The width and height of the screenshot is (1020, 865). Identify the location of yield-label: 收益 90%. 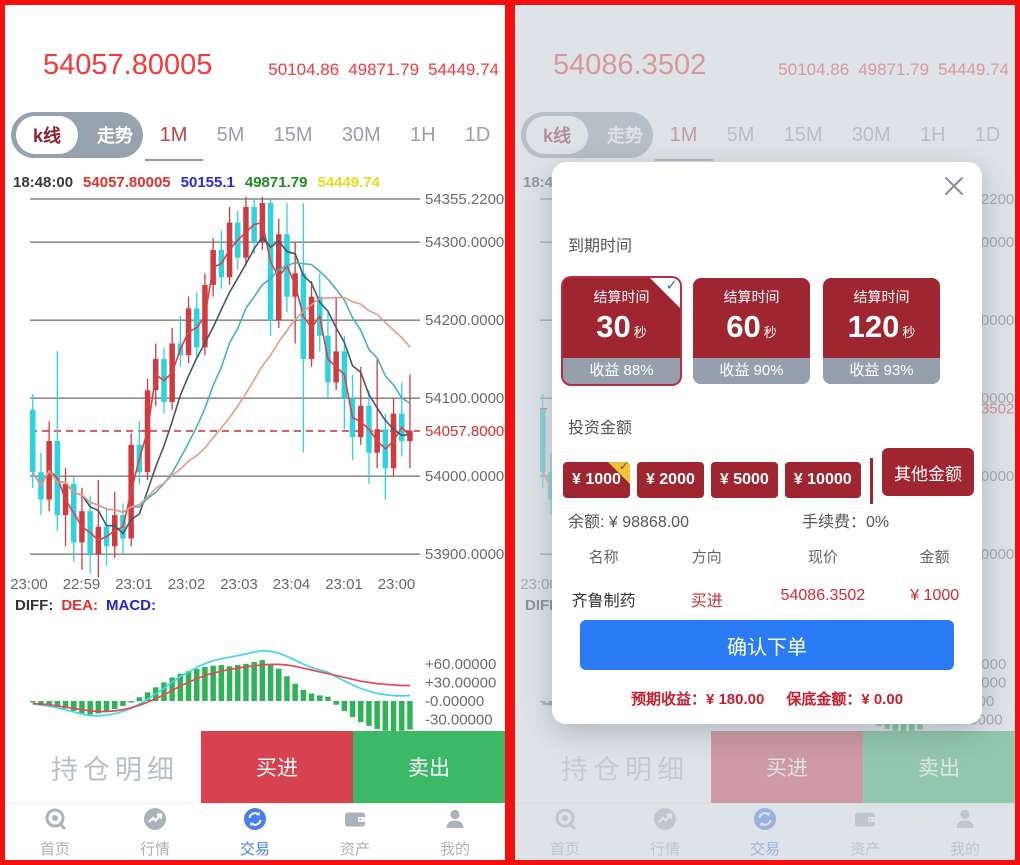
(751, 371).